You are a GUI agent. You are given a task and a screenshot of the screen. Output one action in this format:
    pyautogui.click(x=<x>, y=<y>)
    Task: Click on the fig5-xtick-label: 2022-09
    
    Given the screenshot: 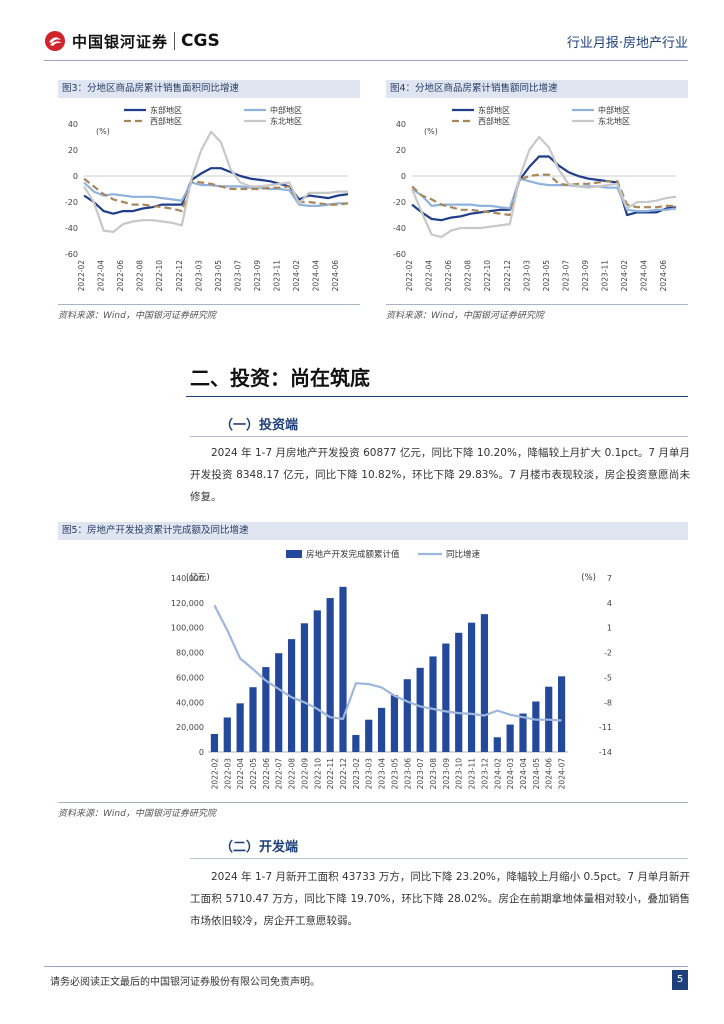 What is the action you would take?
    pyautogui.click(x=304, y=774)
    